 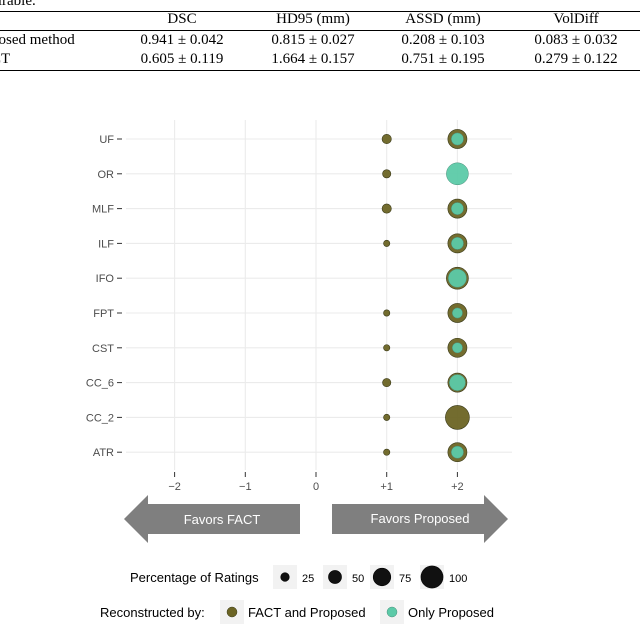 I want to click on table-top-rule, so click(x=320, y=11).